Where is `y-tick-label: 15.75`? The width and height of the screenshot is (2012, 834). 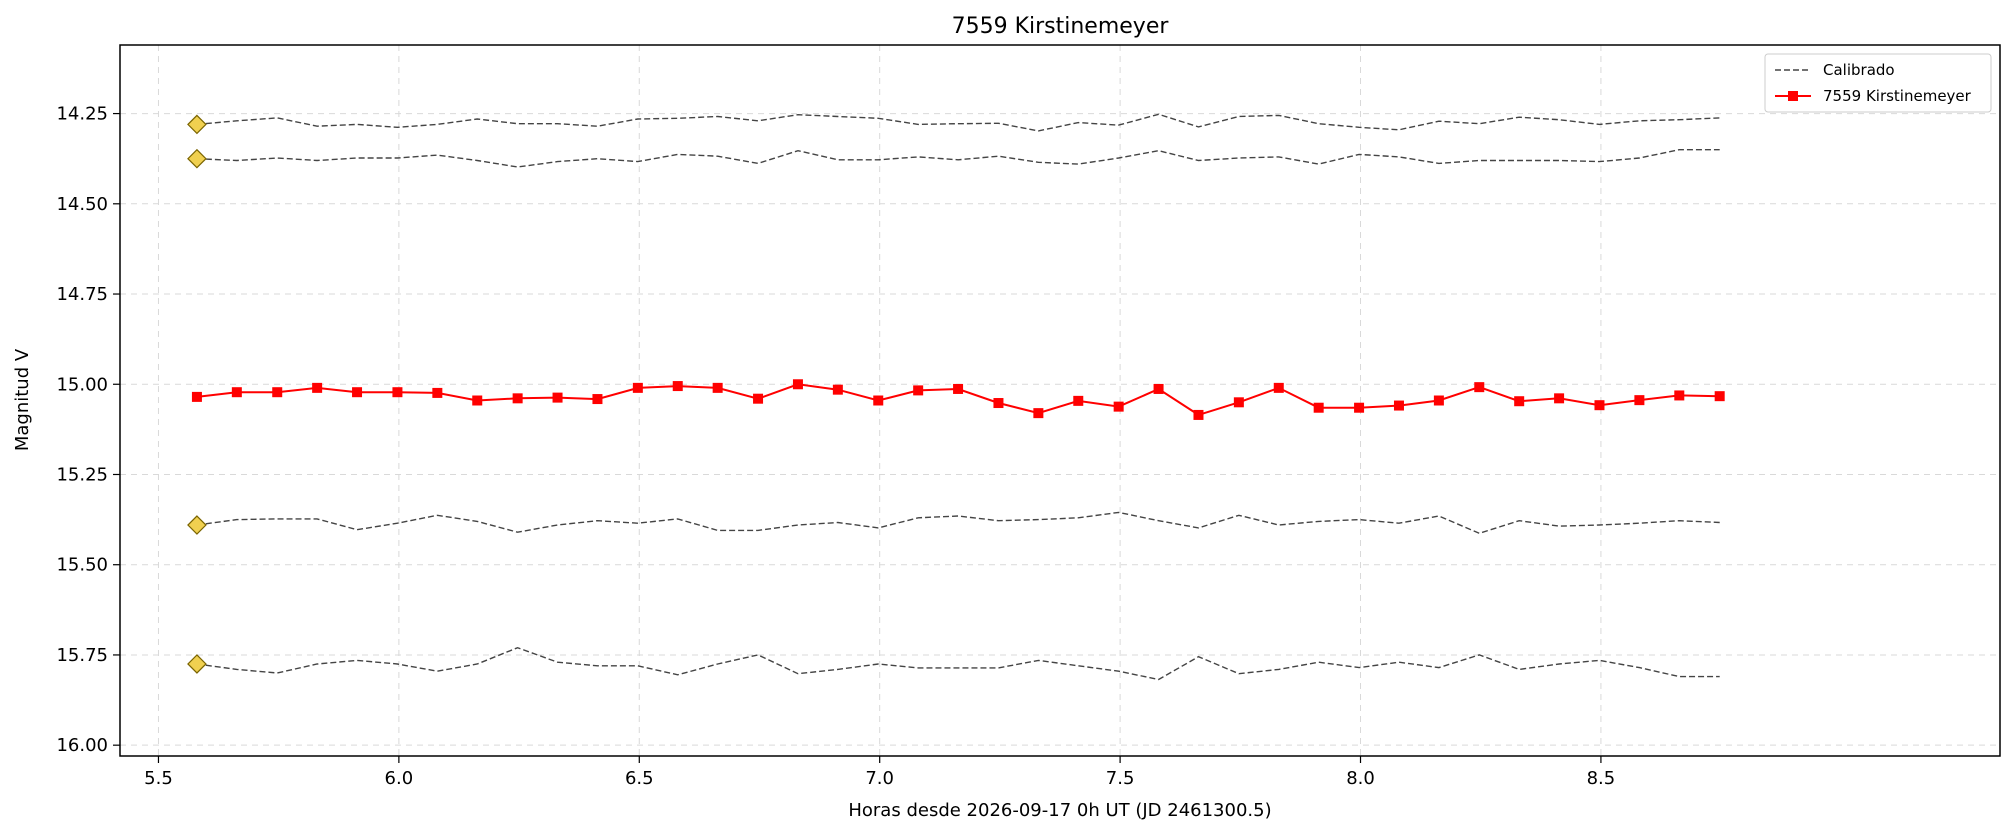
y-tick-label: 15.75 is located at coordinates (82, 655).